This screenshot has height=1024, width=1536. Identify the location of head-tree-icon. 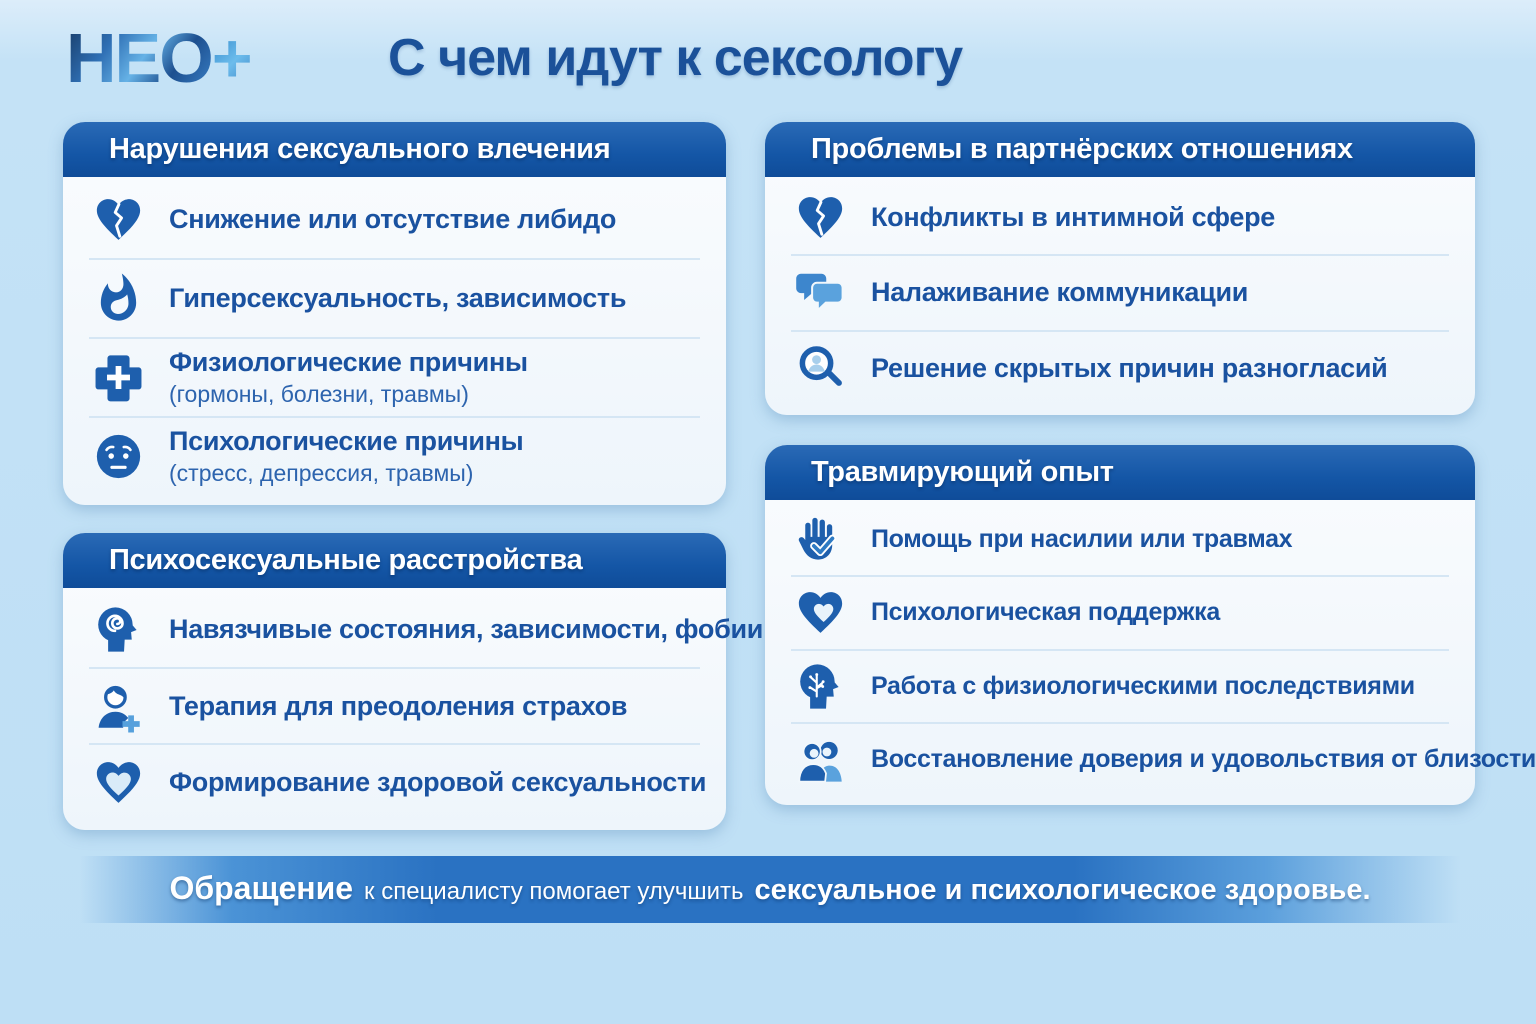
(820, 686).